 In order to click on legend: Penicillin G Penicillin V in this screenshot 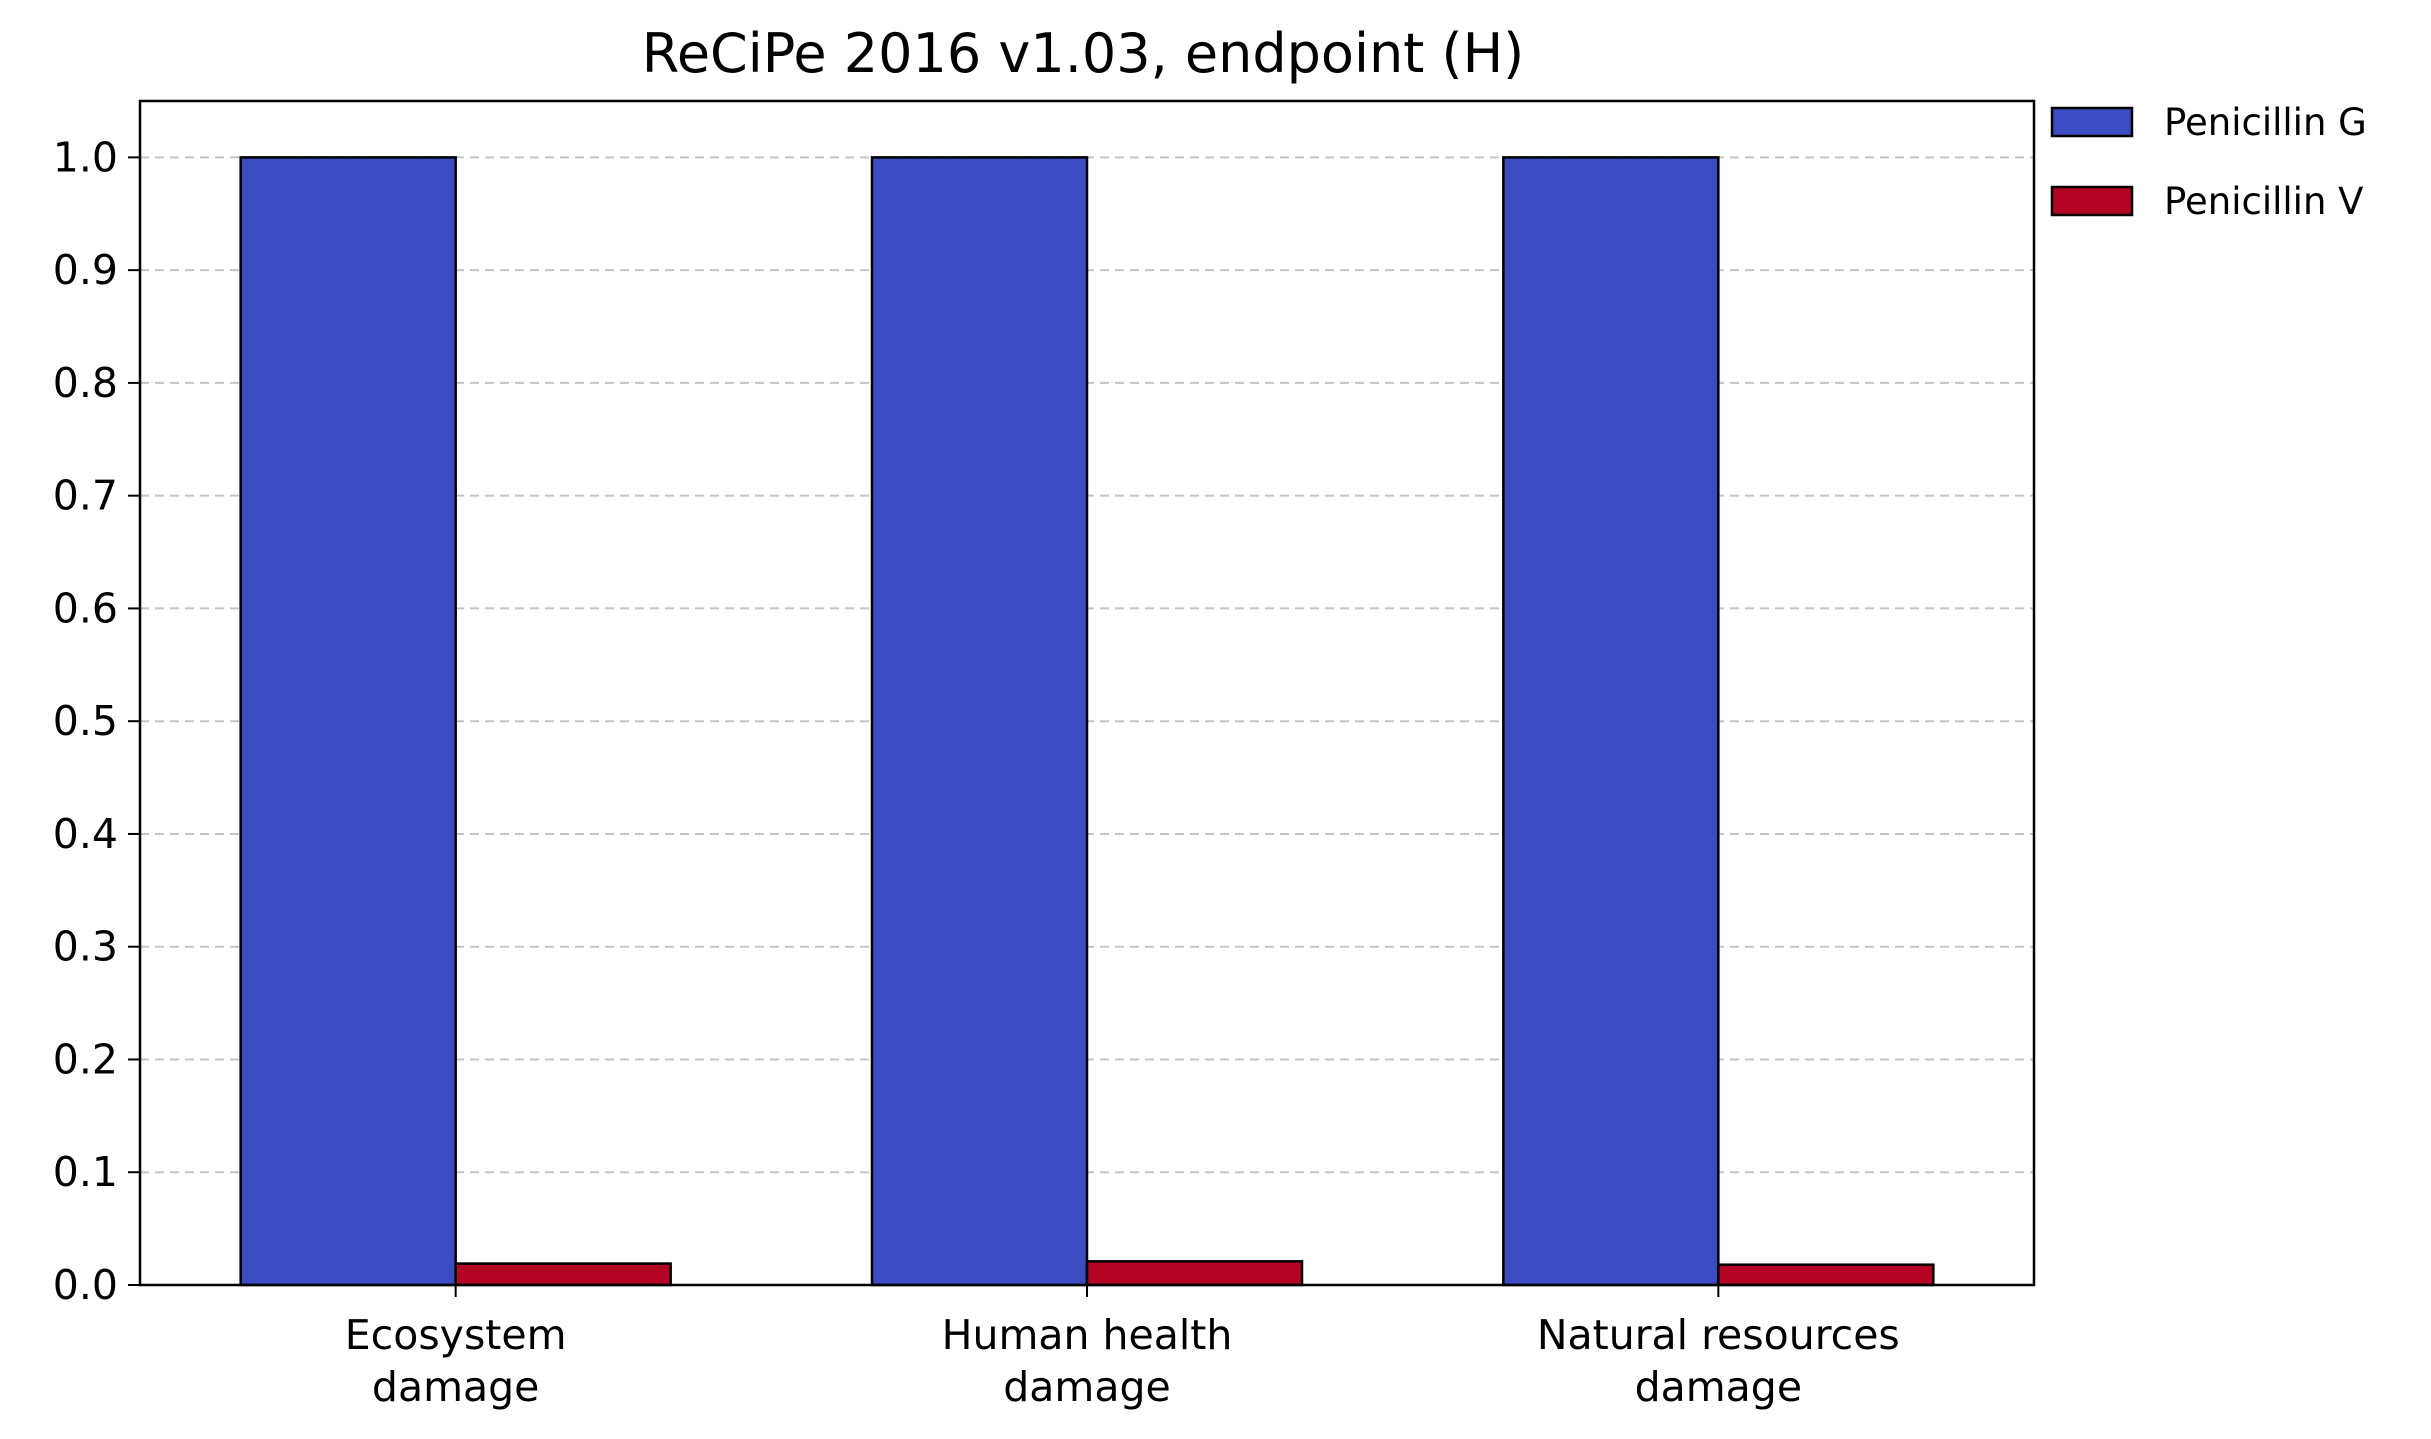, I will do `click(2208, 162)`.